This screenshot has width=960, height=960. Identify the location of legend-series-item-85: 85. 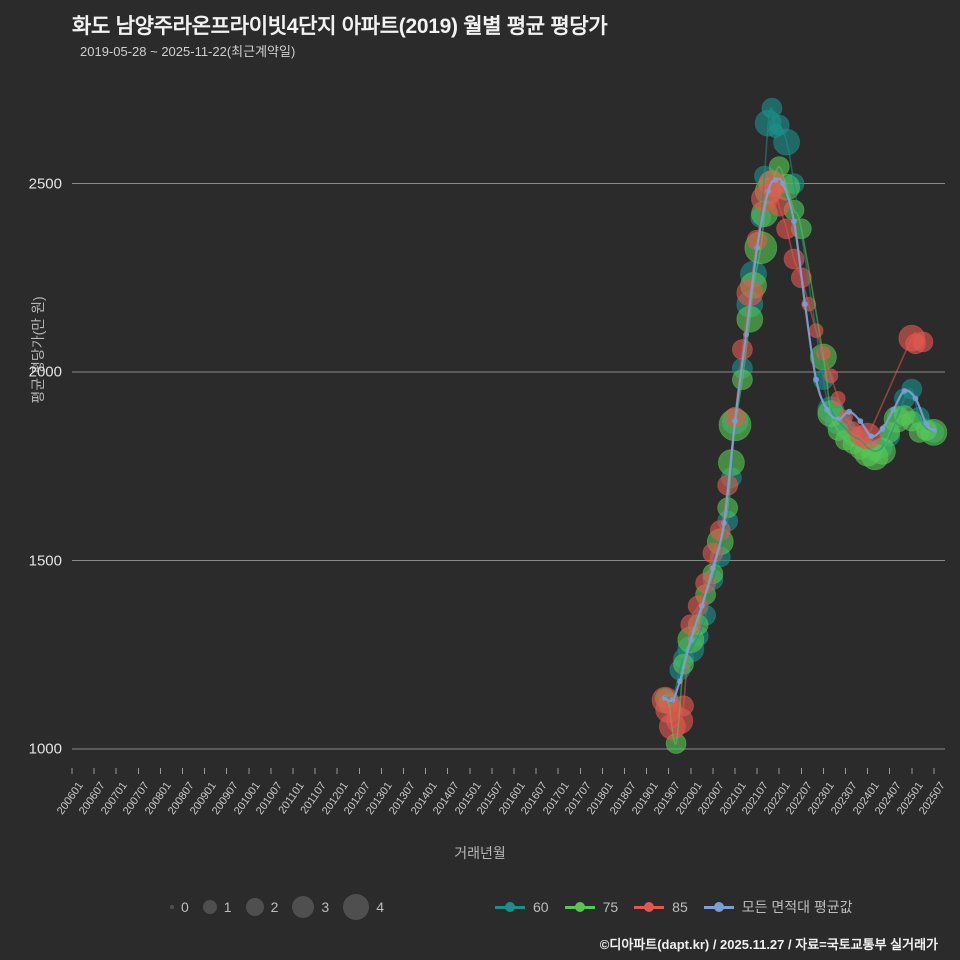
(661, 907).